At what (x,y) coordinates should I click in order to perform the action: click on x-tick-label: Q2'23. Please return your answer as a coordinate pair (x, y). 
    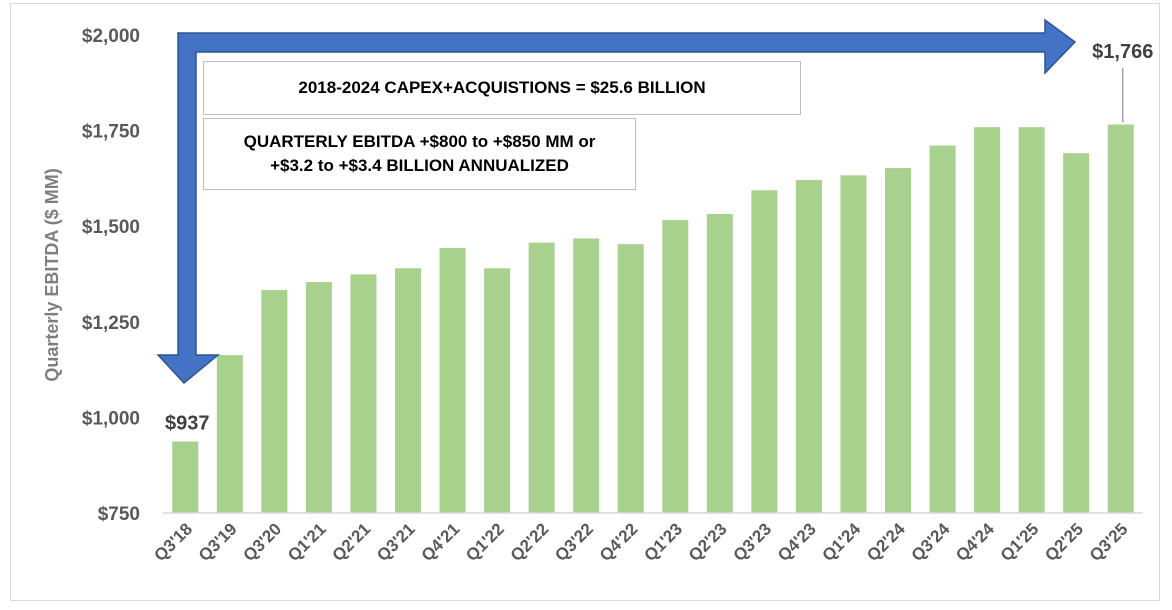
    Looking at the image, I should click on (708, 542).